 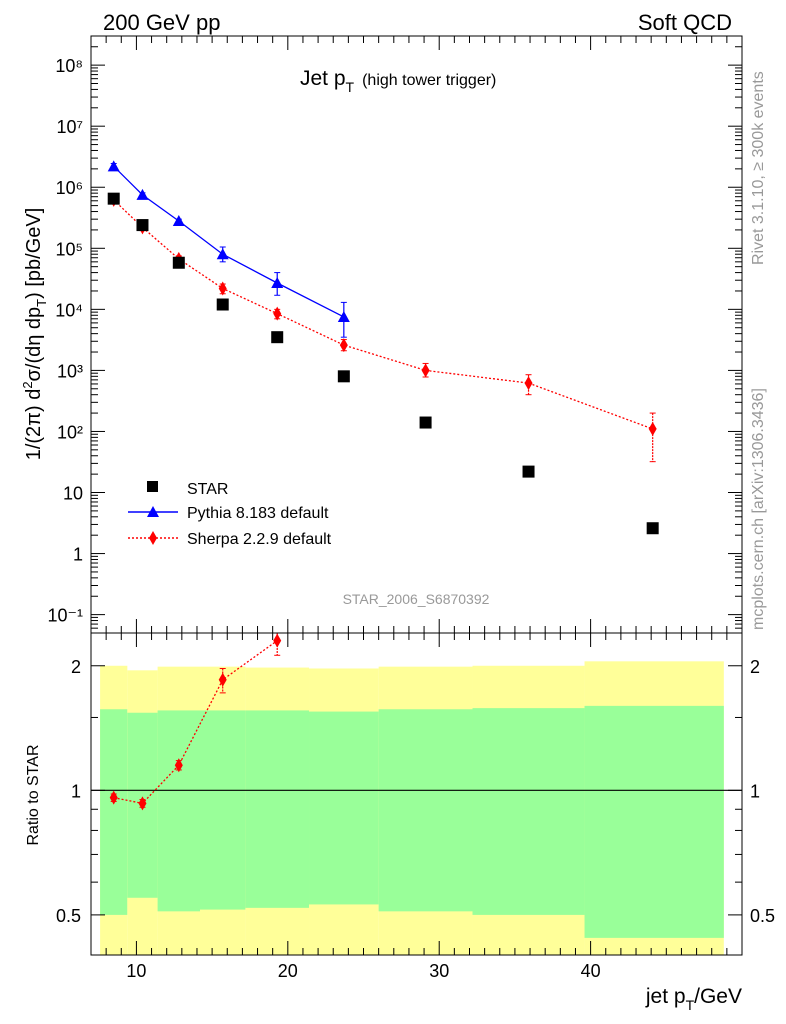 What do you see at coordinates (762, 916) in the screenshot?
I see `ratio-y-tick-label-right: 0.5` at bounding box center [762, 916].